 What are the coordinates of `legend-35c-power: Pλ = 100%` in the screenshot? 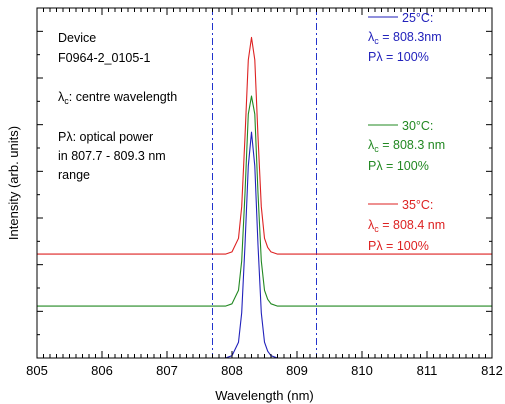 It's located at (398, 246).